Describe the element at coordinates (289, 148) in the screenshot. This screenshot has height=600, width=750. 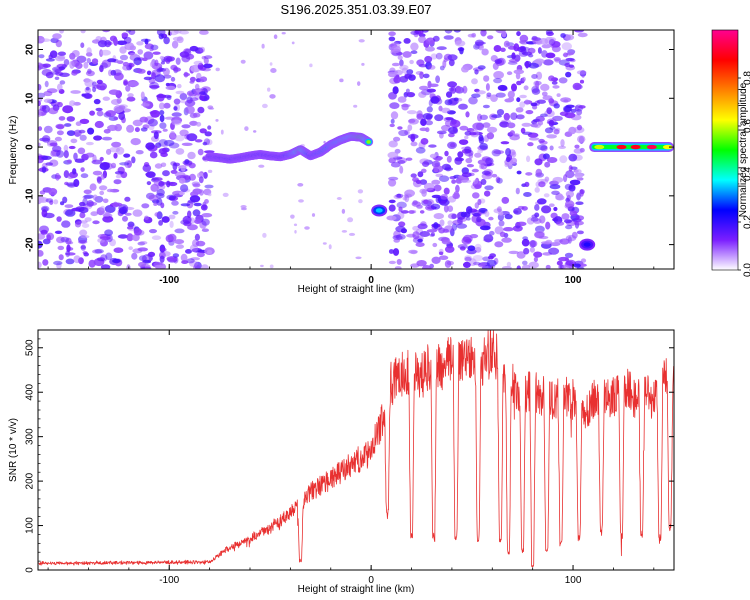
I see `tone-track` at that location.